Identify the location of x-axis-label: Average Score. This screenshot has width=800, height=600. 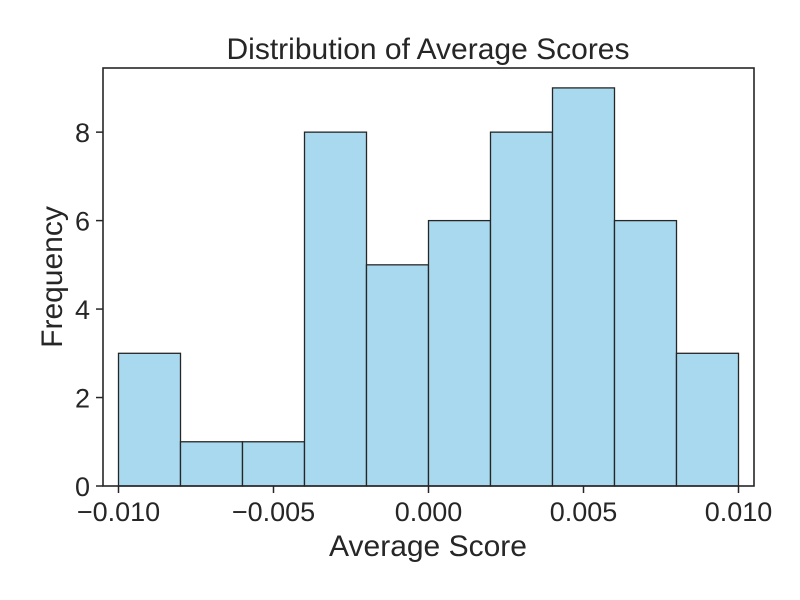
(428, 546).